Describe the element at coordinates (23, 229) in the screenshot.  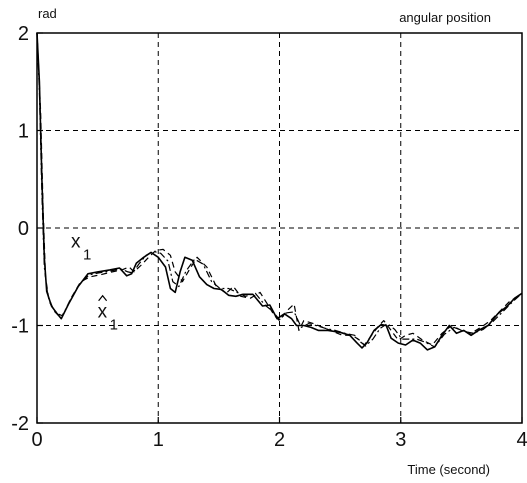
I see `y-tick-label: 0` at that location.